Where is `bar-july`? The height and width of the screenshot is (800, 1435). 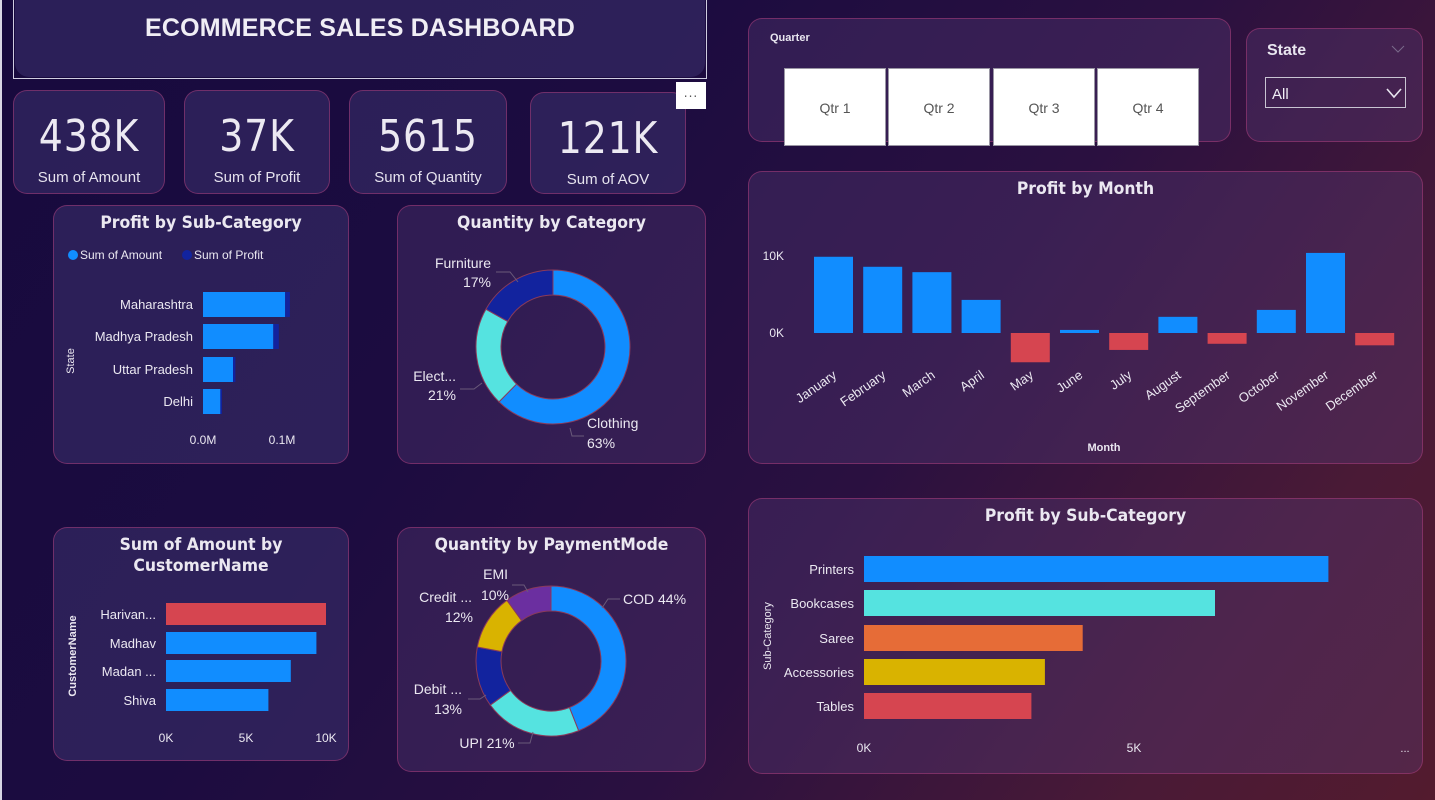
bar-july is located at coordinates (1129, 341).